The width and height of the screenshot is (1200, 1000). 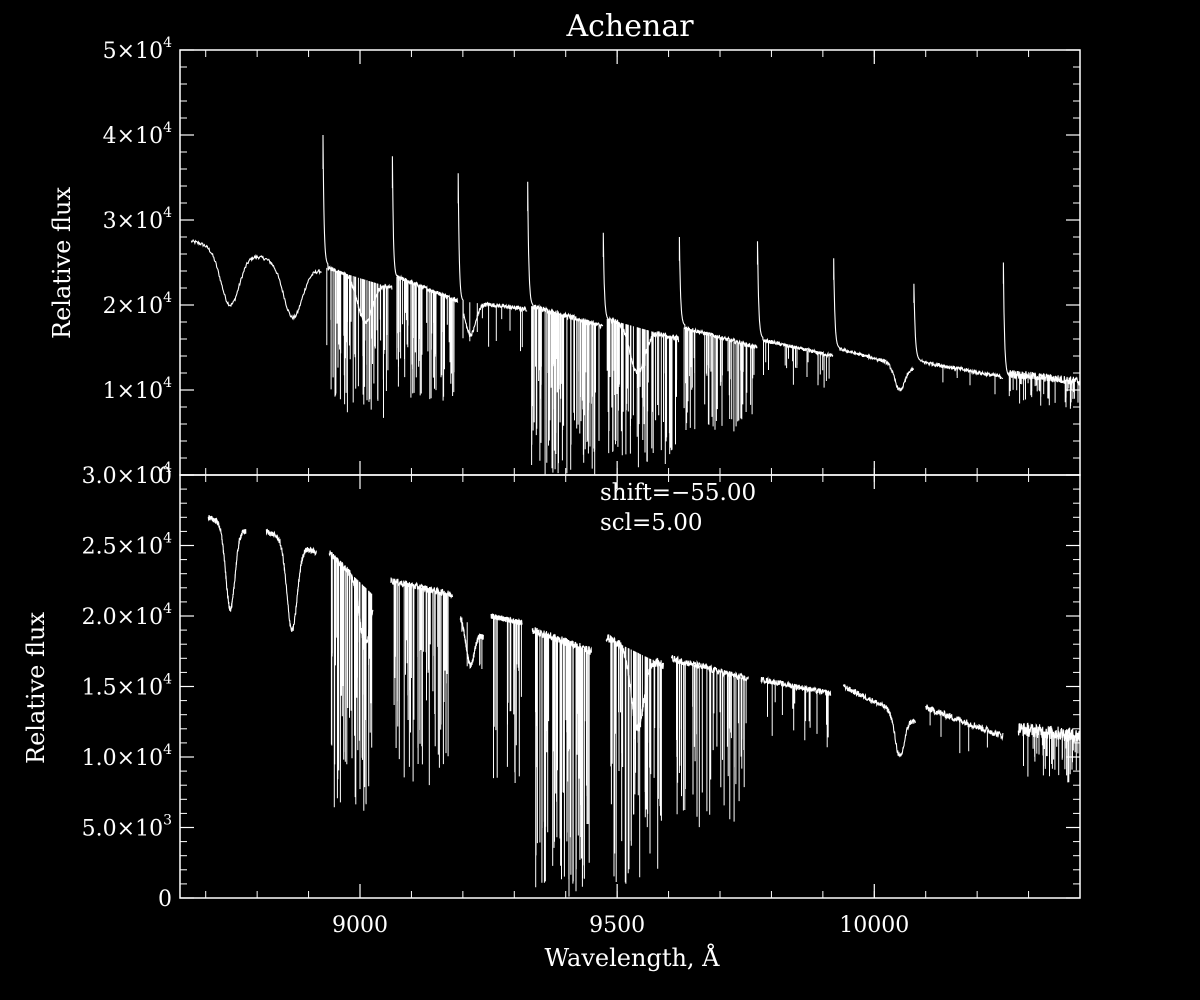 I want to click on bottom-ytick-label: 1.5×10⁴, so click(x=127, y=686).